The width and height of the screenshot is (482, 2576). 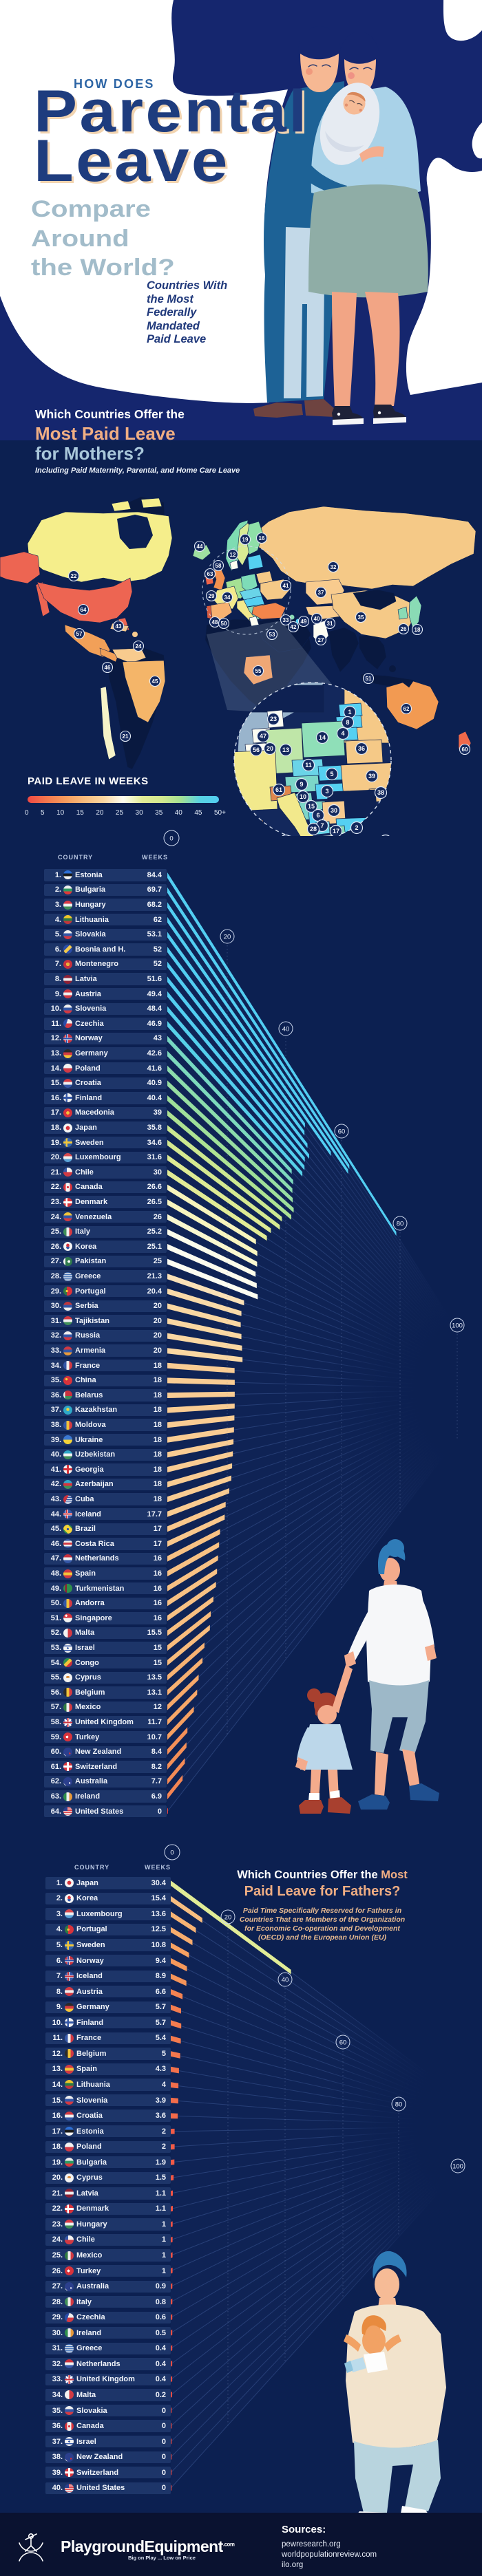 I want to click on svg-text: 46, so click(x=108, y=668).